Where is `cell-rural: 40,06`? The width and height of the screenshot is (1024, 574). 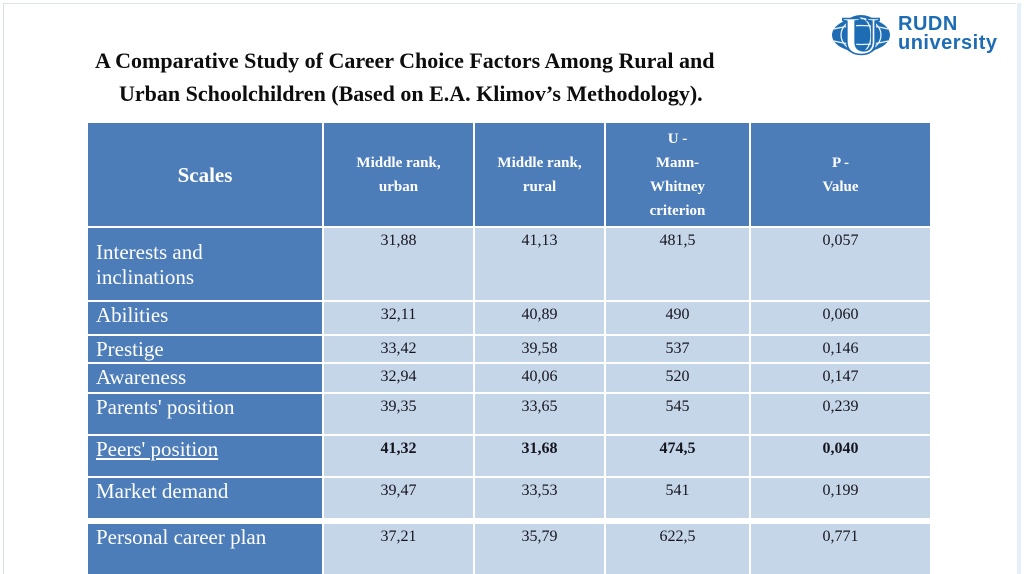 cell-rural: 40,06 is located at coordinates (539, 378).